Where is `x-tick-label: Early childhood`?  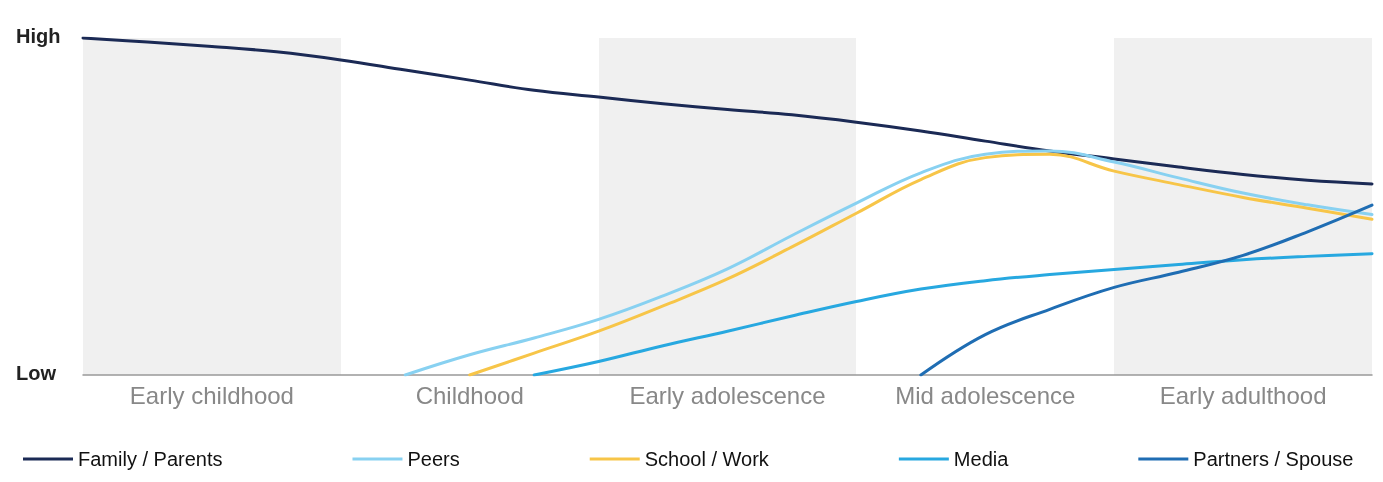
x-tick-label: Early childhood is located at coordinates (211, 395).